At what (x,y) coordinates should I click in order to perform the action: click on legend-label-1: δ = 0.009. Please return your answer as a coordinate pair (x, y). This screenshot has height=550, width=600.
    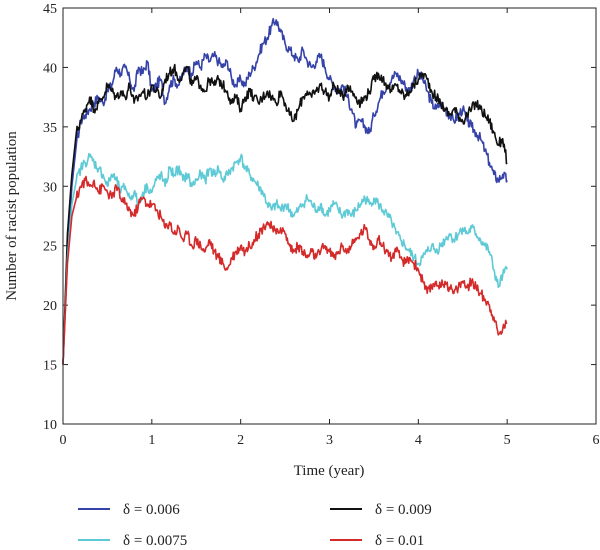
    Looking at the image, I should click on (403, 510).